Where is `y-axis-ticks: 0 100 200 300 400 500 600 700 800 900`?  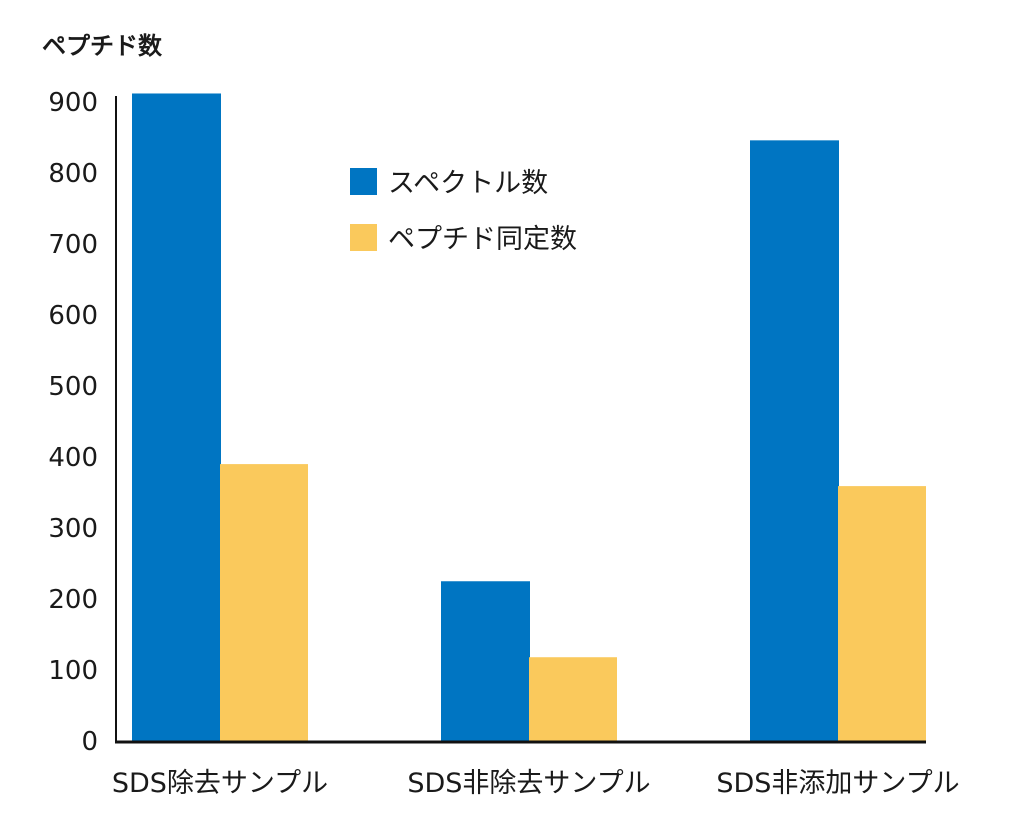 y-axis-ticks: 0 100 200 300 400 500 600 700 800 900 is located at coordinates (73, 422).